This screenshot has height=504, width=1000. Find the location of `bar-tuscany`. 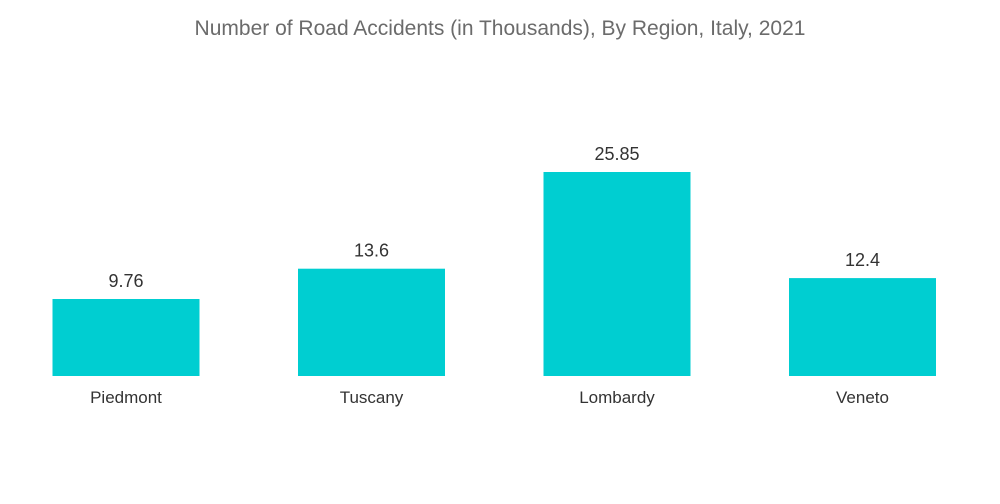

bar-tuscany is located at coordinates (371, 322).